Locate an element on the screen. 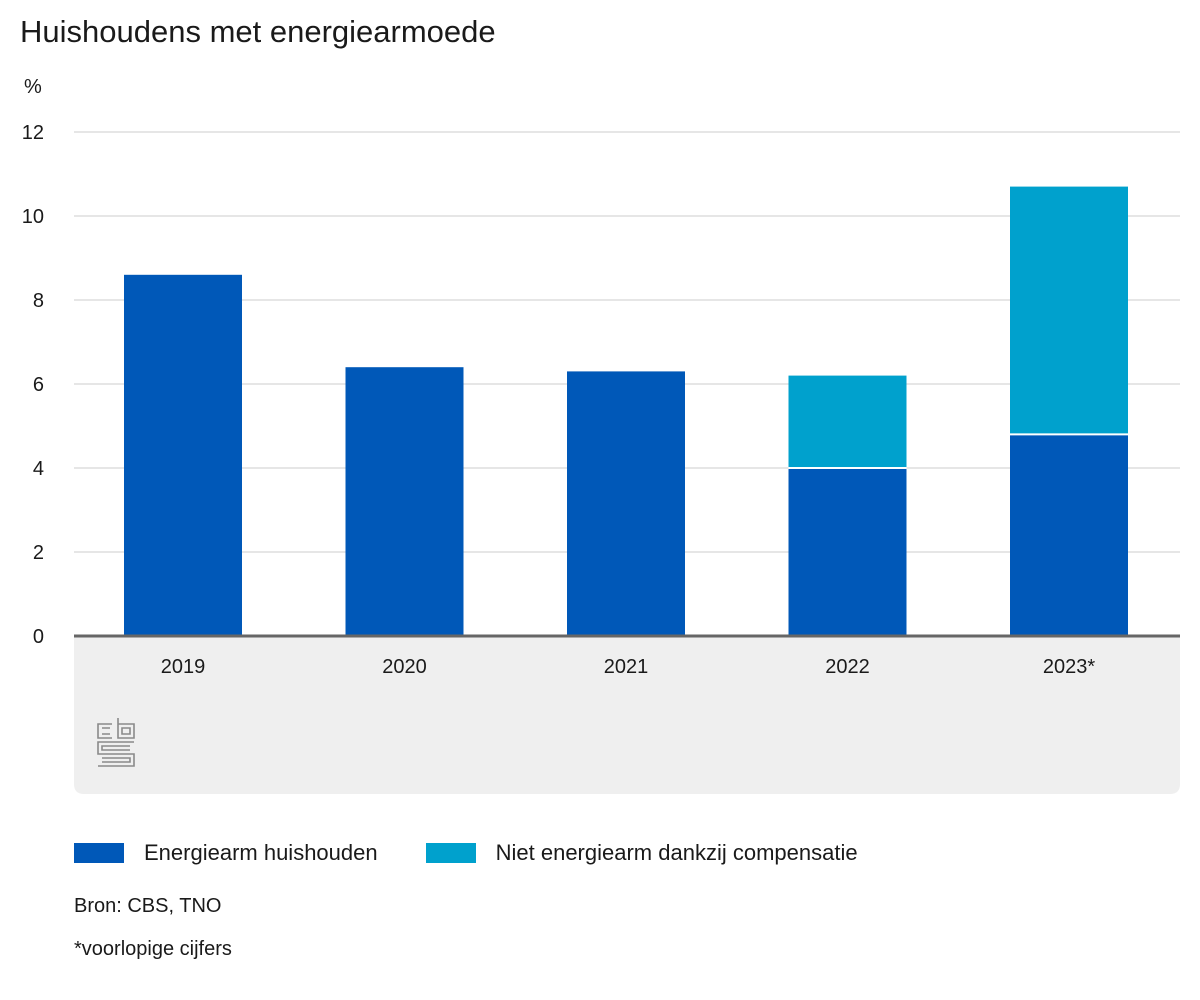 The image size is (1200, 1000). legend-item-compensatie: Niet energiearm dankzij compensatie is located at coordinates (641, 853).